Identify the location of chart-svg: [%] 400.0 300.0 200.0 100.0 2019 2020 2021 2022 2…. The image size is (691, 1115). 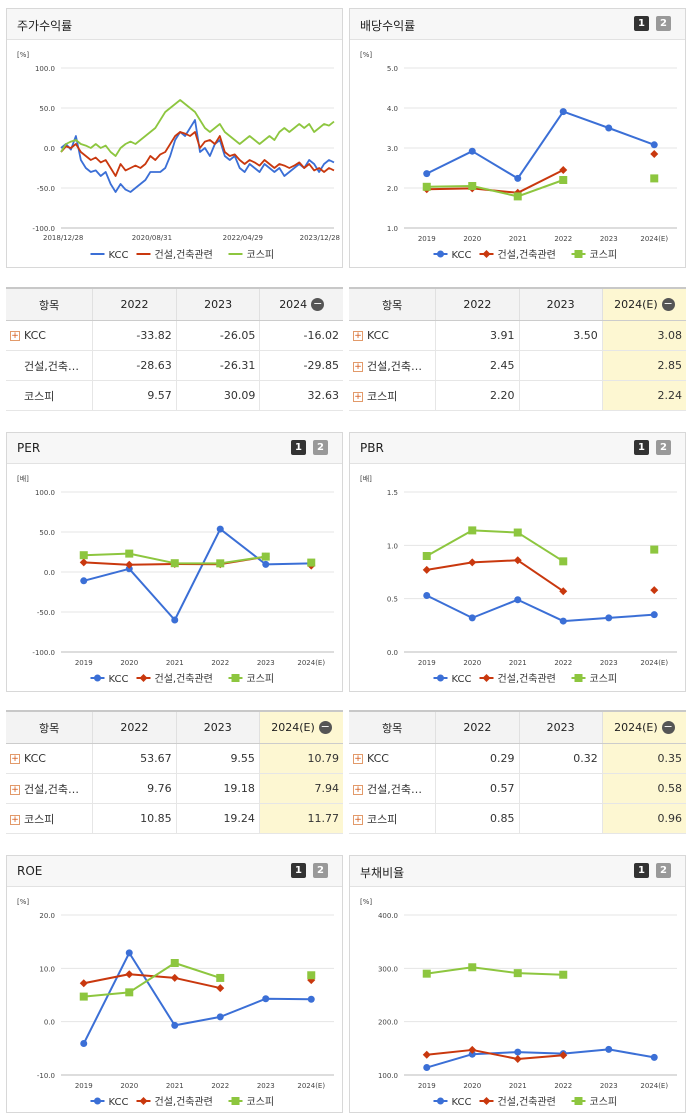
(518, 1003).